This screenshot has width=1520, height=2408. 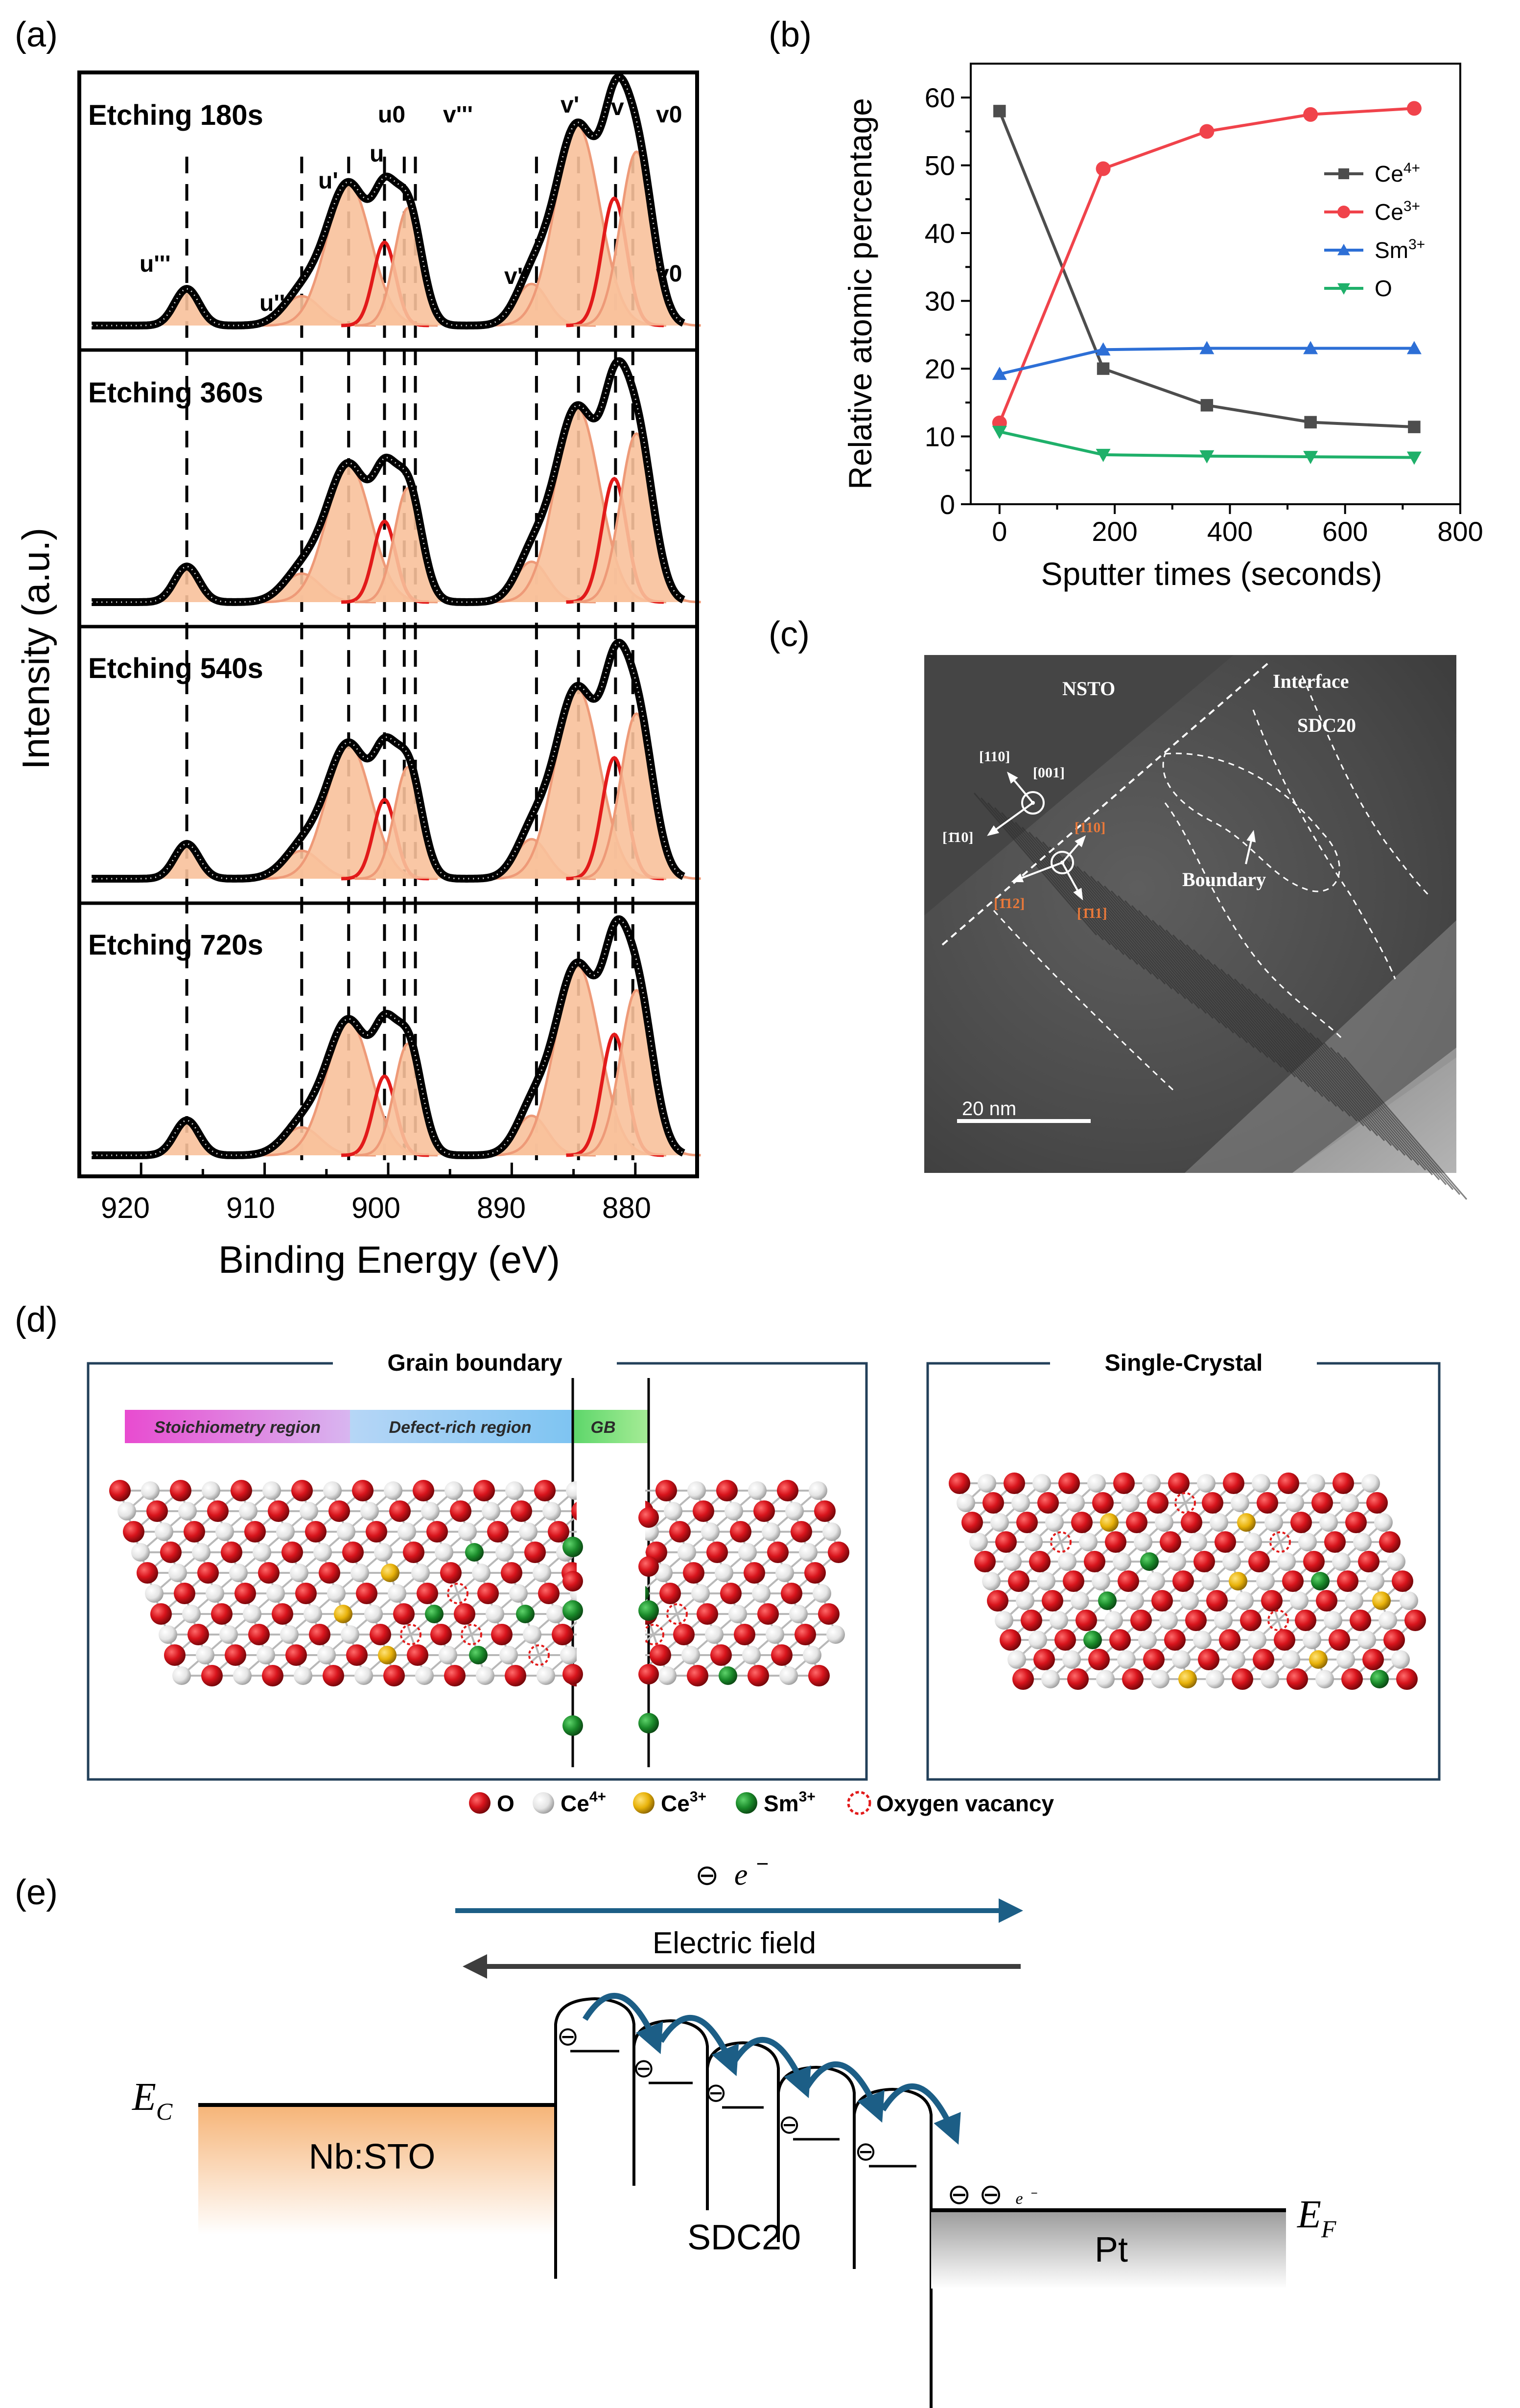 I want to click on panel-c-label: (c), so click(x=789, y=634).